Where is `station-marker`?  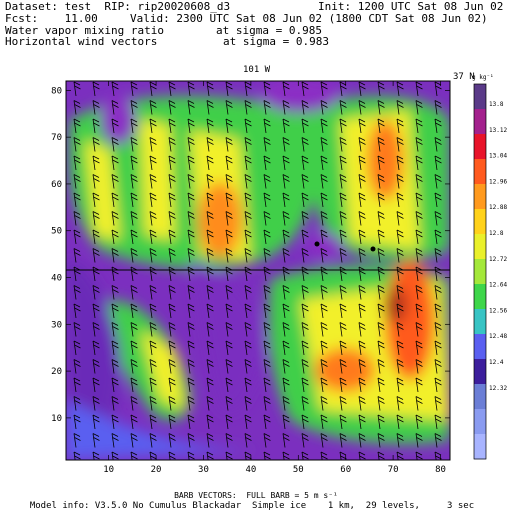 station-marker is located at coordinates (373, 249).